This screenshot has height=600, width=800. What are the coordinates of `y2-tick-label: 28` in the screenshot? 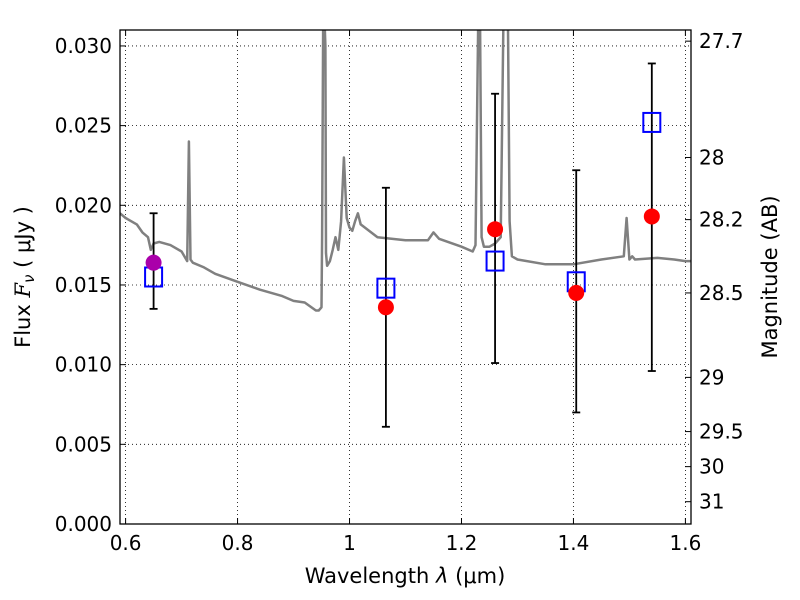 It's located at (711, 157).